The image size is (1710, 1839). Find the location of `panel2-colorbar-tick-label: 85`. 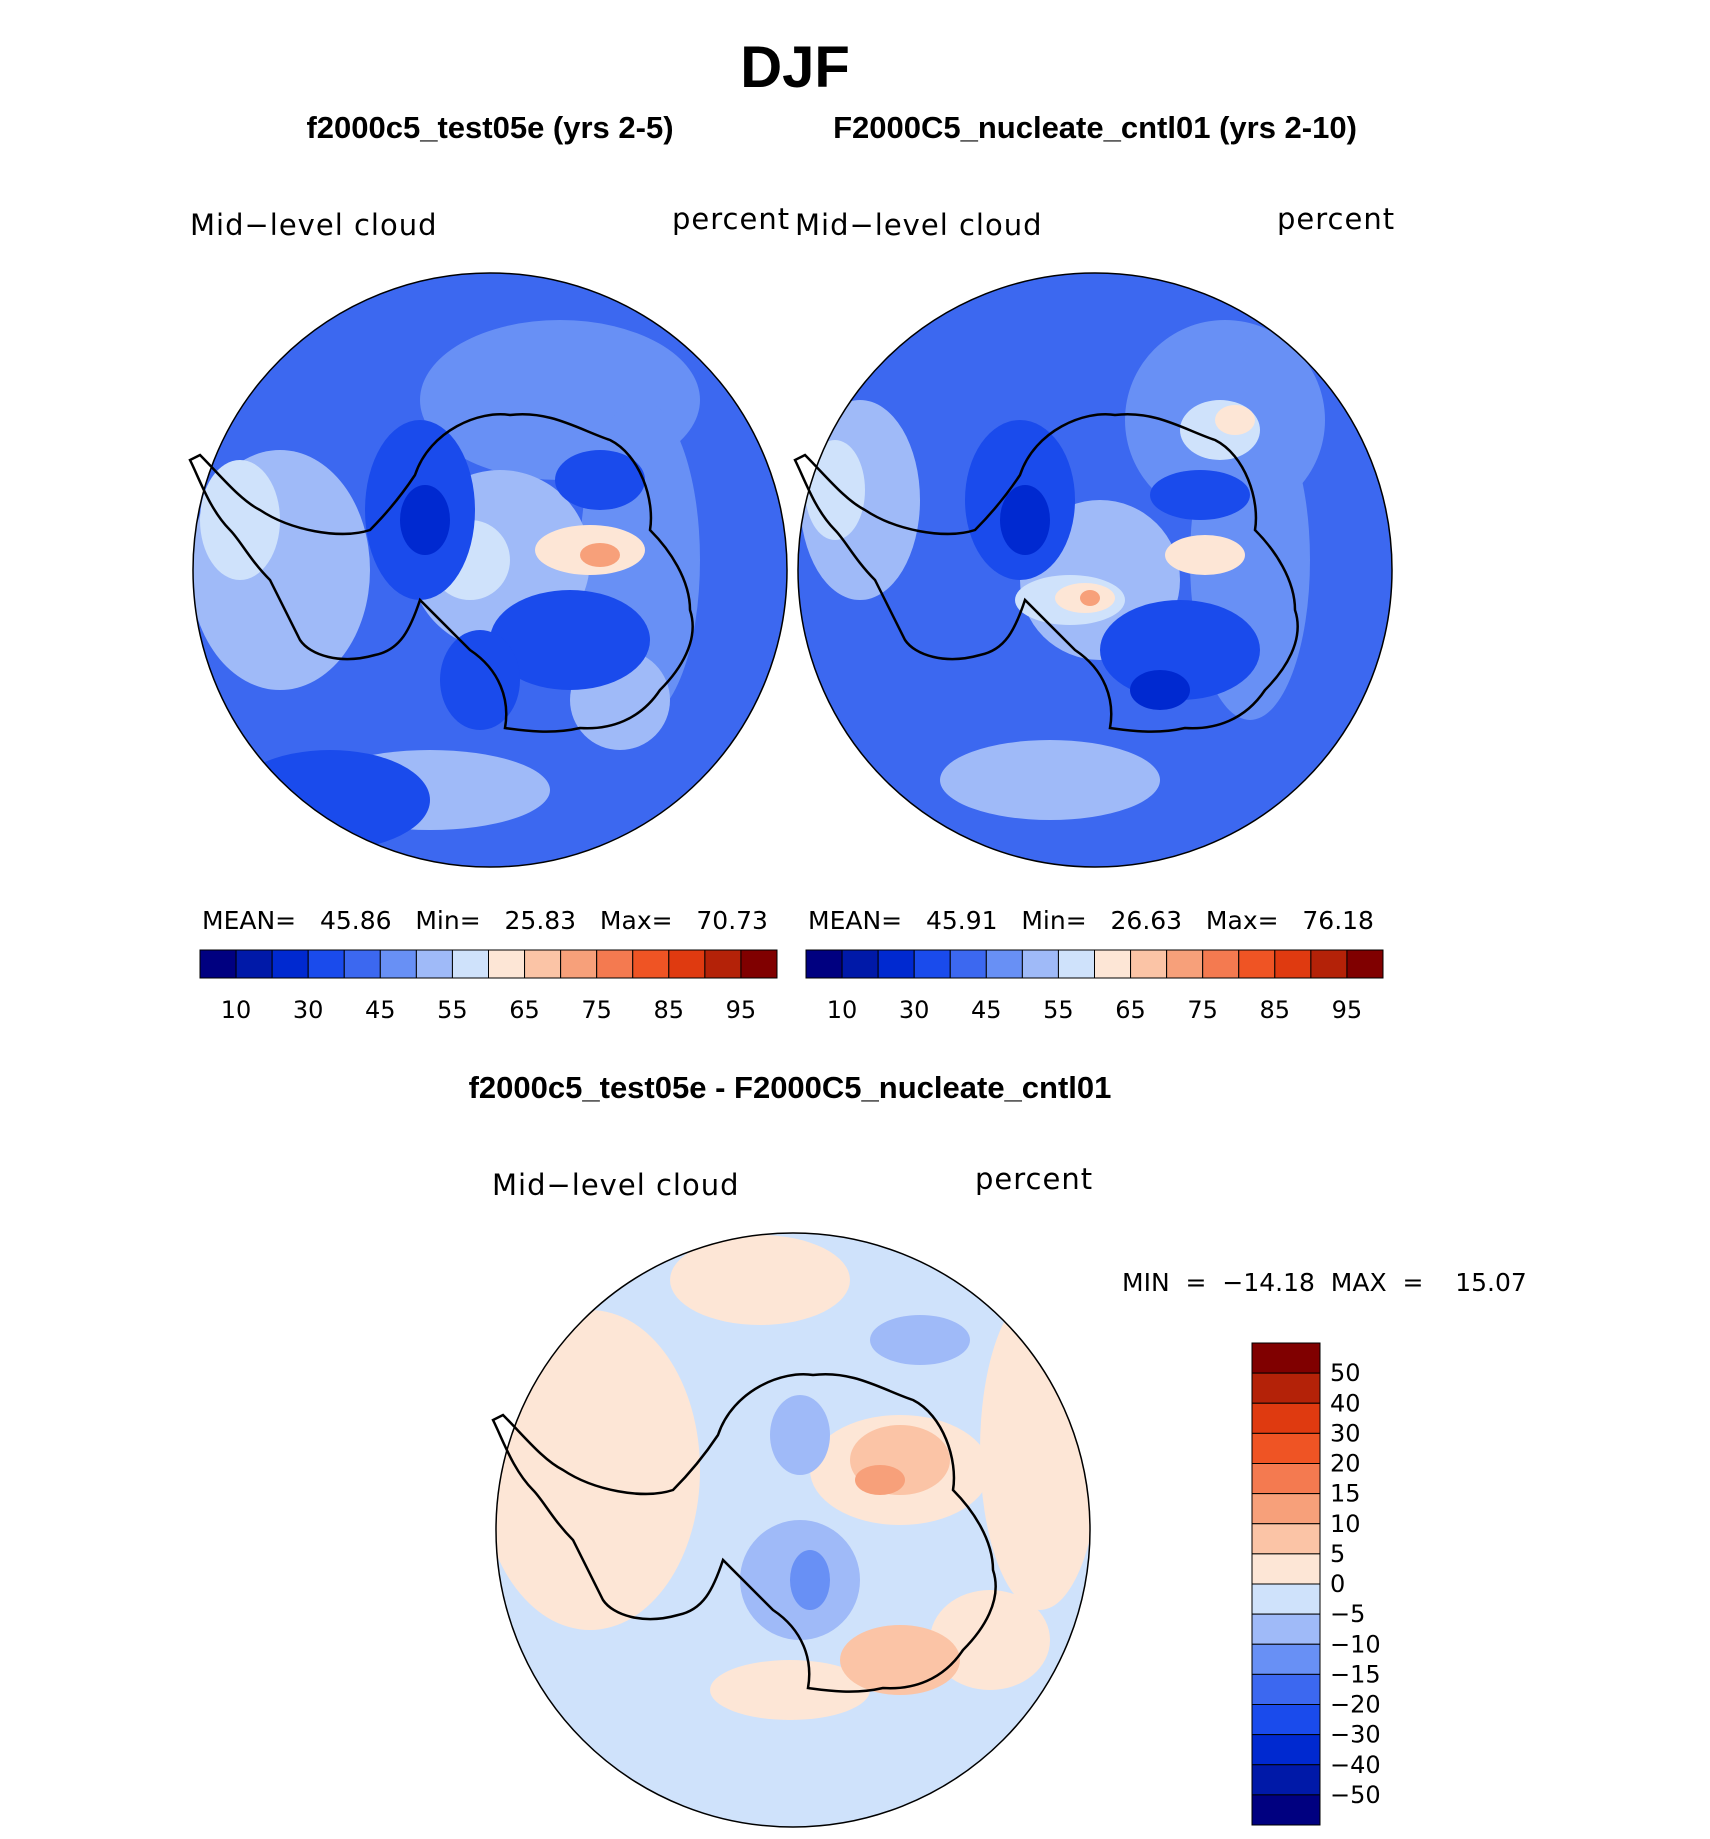

panel2-colorbar-tick-label: 85 is located at coordinates (1275, 1010).